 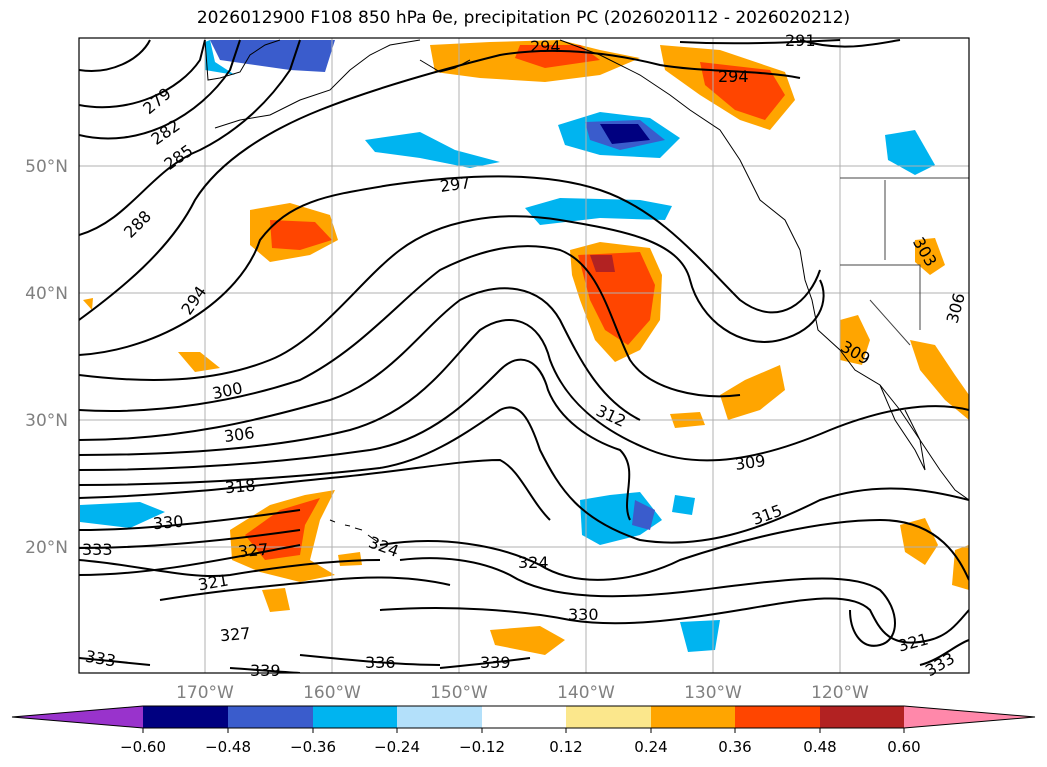 I want to click on lon-label-130w: 130°W, so click(x=713, y=693).